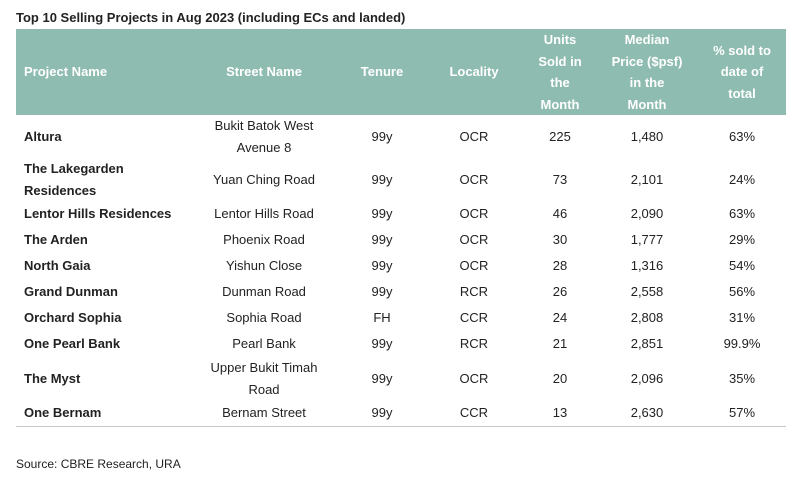 This screenshot has width=795, height=480. What do you see at coordinates (560, 179) in the screenshot?
I see `units-cell: 73` at bounding box center [560, 179].